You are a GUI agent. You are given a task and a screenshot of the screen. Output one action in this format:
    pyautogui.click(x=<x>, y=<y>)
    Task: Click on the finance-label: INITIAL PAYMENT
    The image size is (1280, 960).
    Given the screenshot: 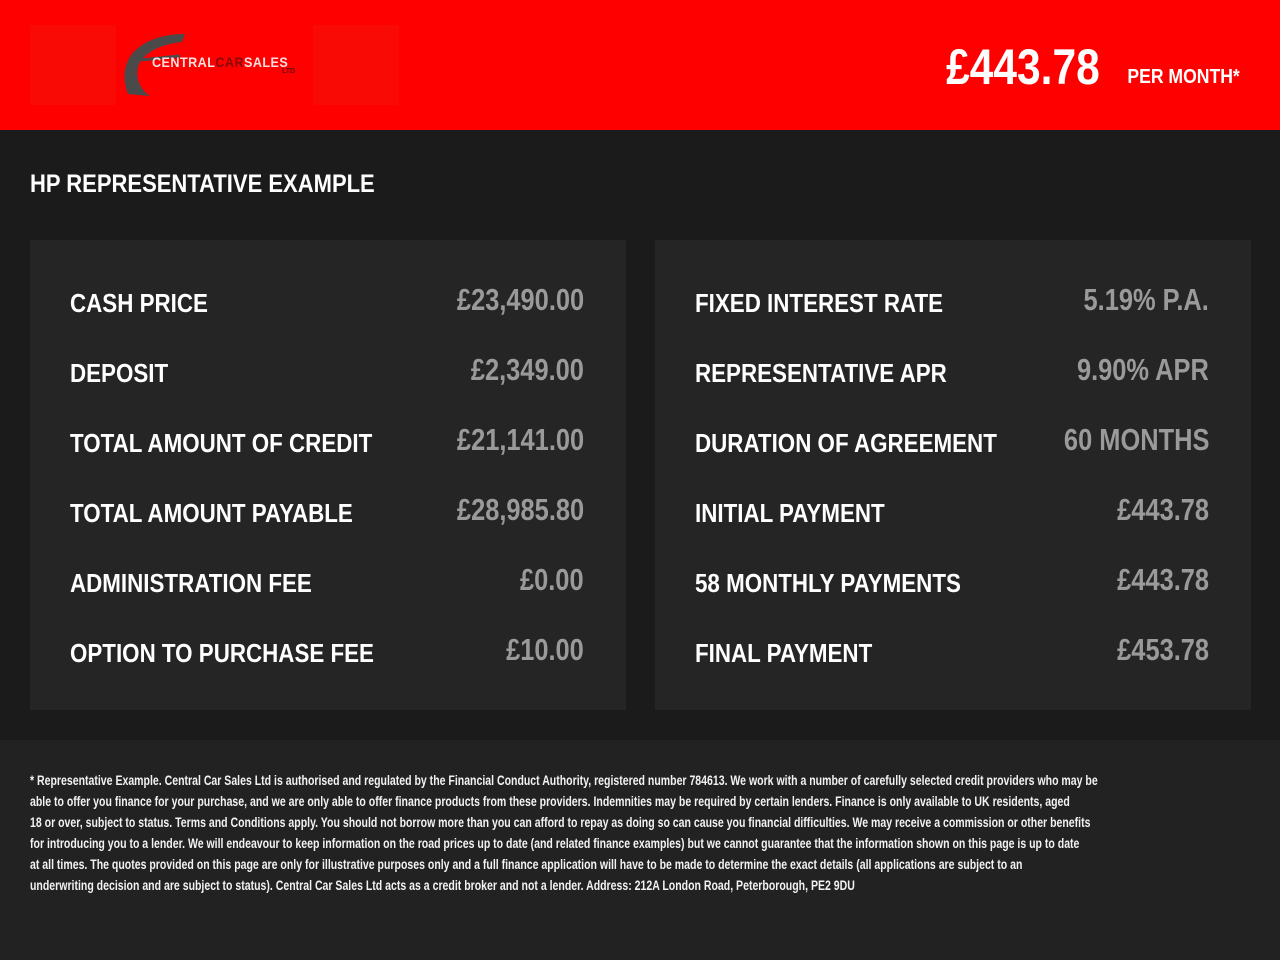 What is the action you would take?
    pyautogui.click(x=790, y=513)
    